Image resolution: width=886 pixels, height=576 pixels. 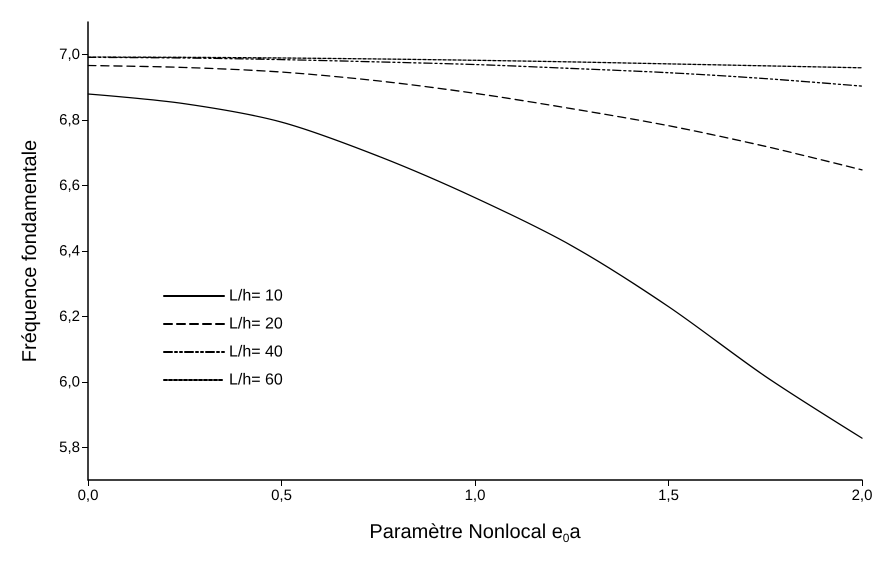 I want to click on y-tick-label: 5,8, so click(x=69, y=447).